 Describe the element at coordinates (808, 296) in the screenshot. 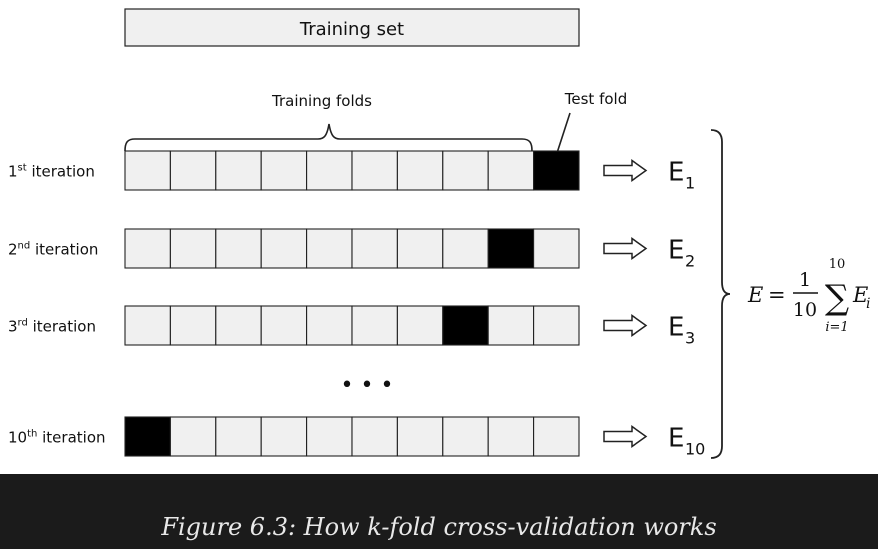

I see `average-error-formula: E = 1 10 10 ∑ i=1 E i` at that location.